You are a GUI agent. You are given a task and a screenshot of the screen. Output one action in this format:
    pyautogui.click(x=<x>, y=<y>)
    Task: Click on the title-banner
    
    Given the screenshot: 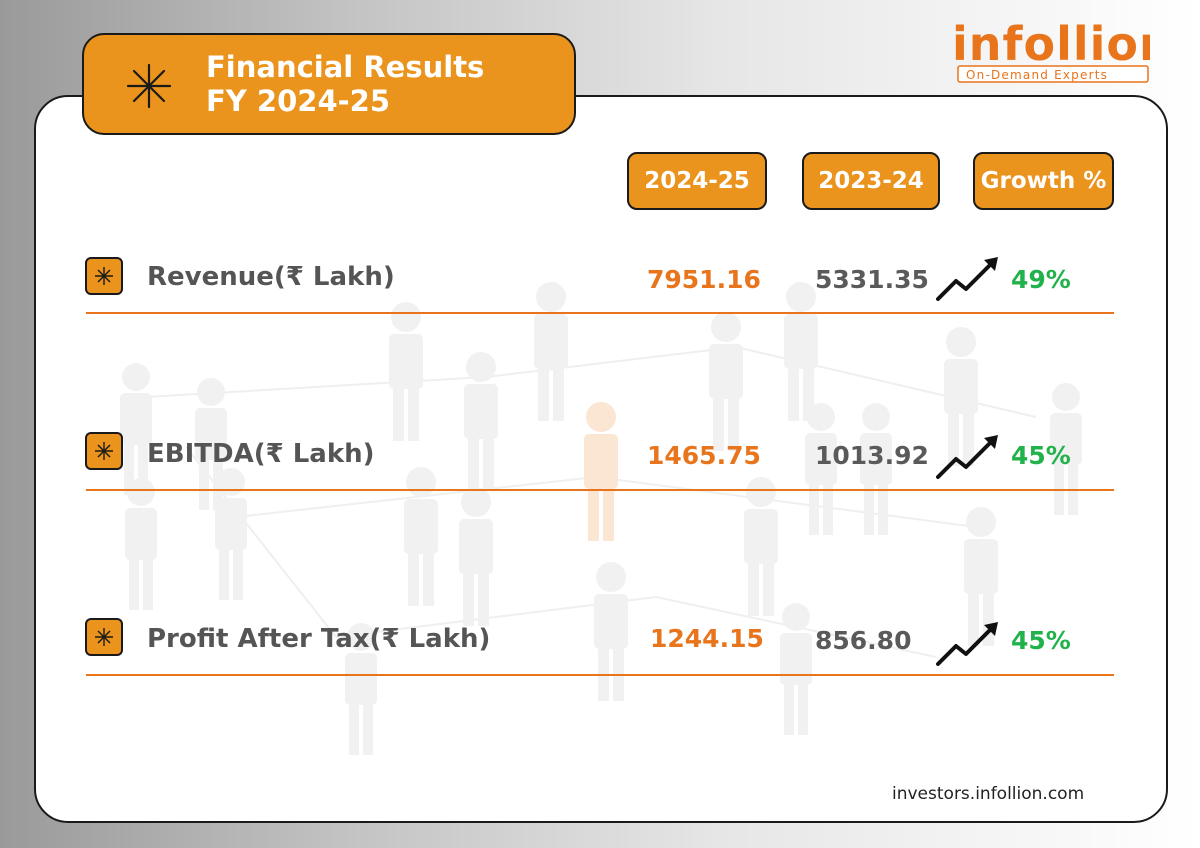 What is the action you would take?
    pyautogui.click(x=329, y=84)
    